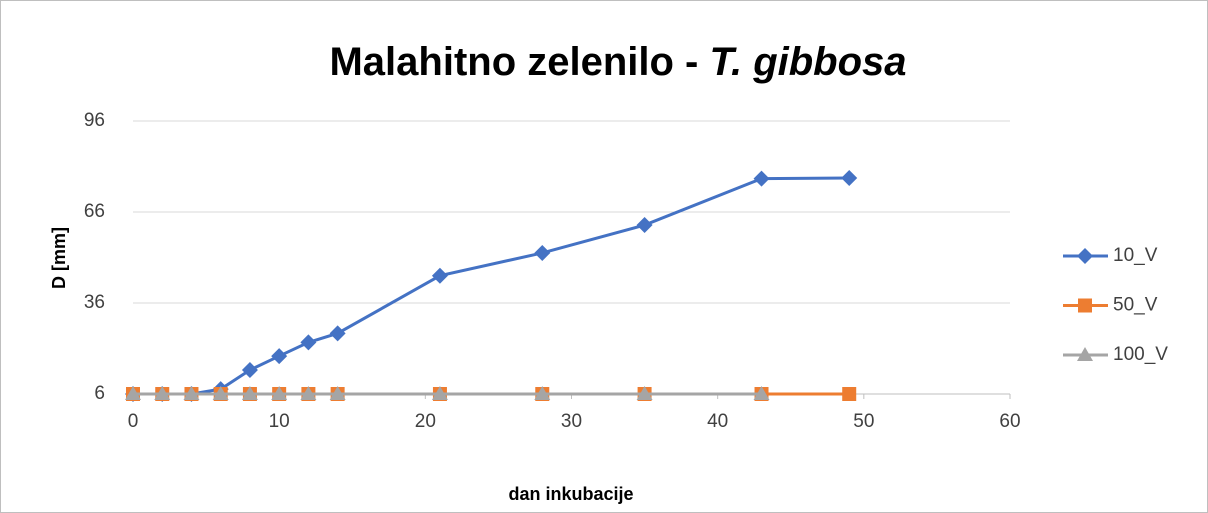  I want to click on y-tick-label: 66, so click(94, 211).